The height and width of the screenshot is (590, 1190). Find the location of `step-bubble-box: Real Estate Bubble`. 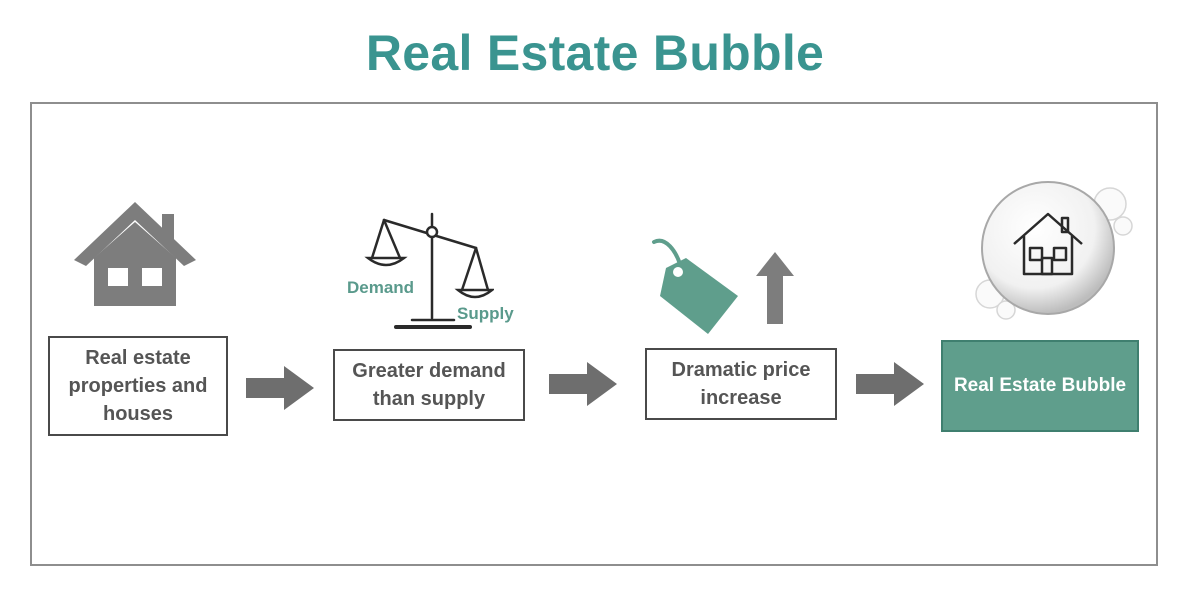

step-bubble-box: Real Estate Bubble is located at coordinates (1040, 386).